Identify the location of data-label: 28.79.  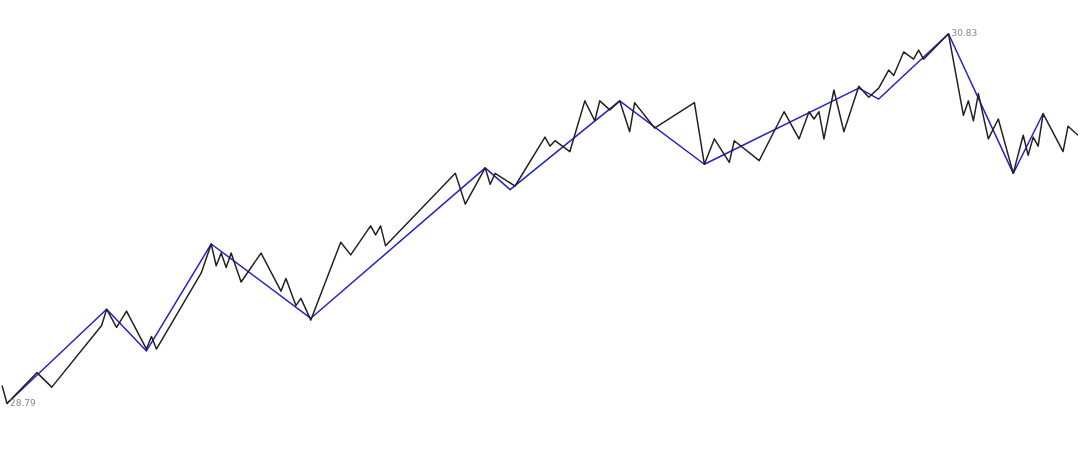
(23, 402).